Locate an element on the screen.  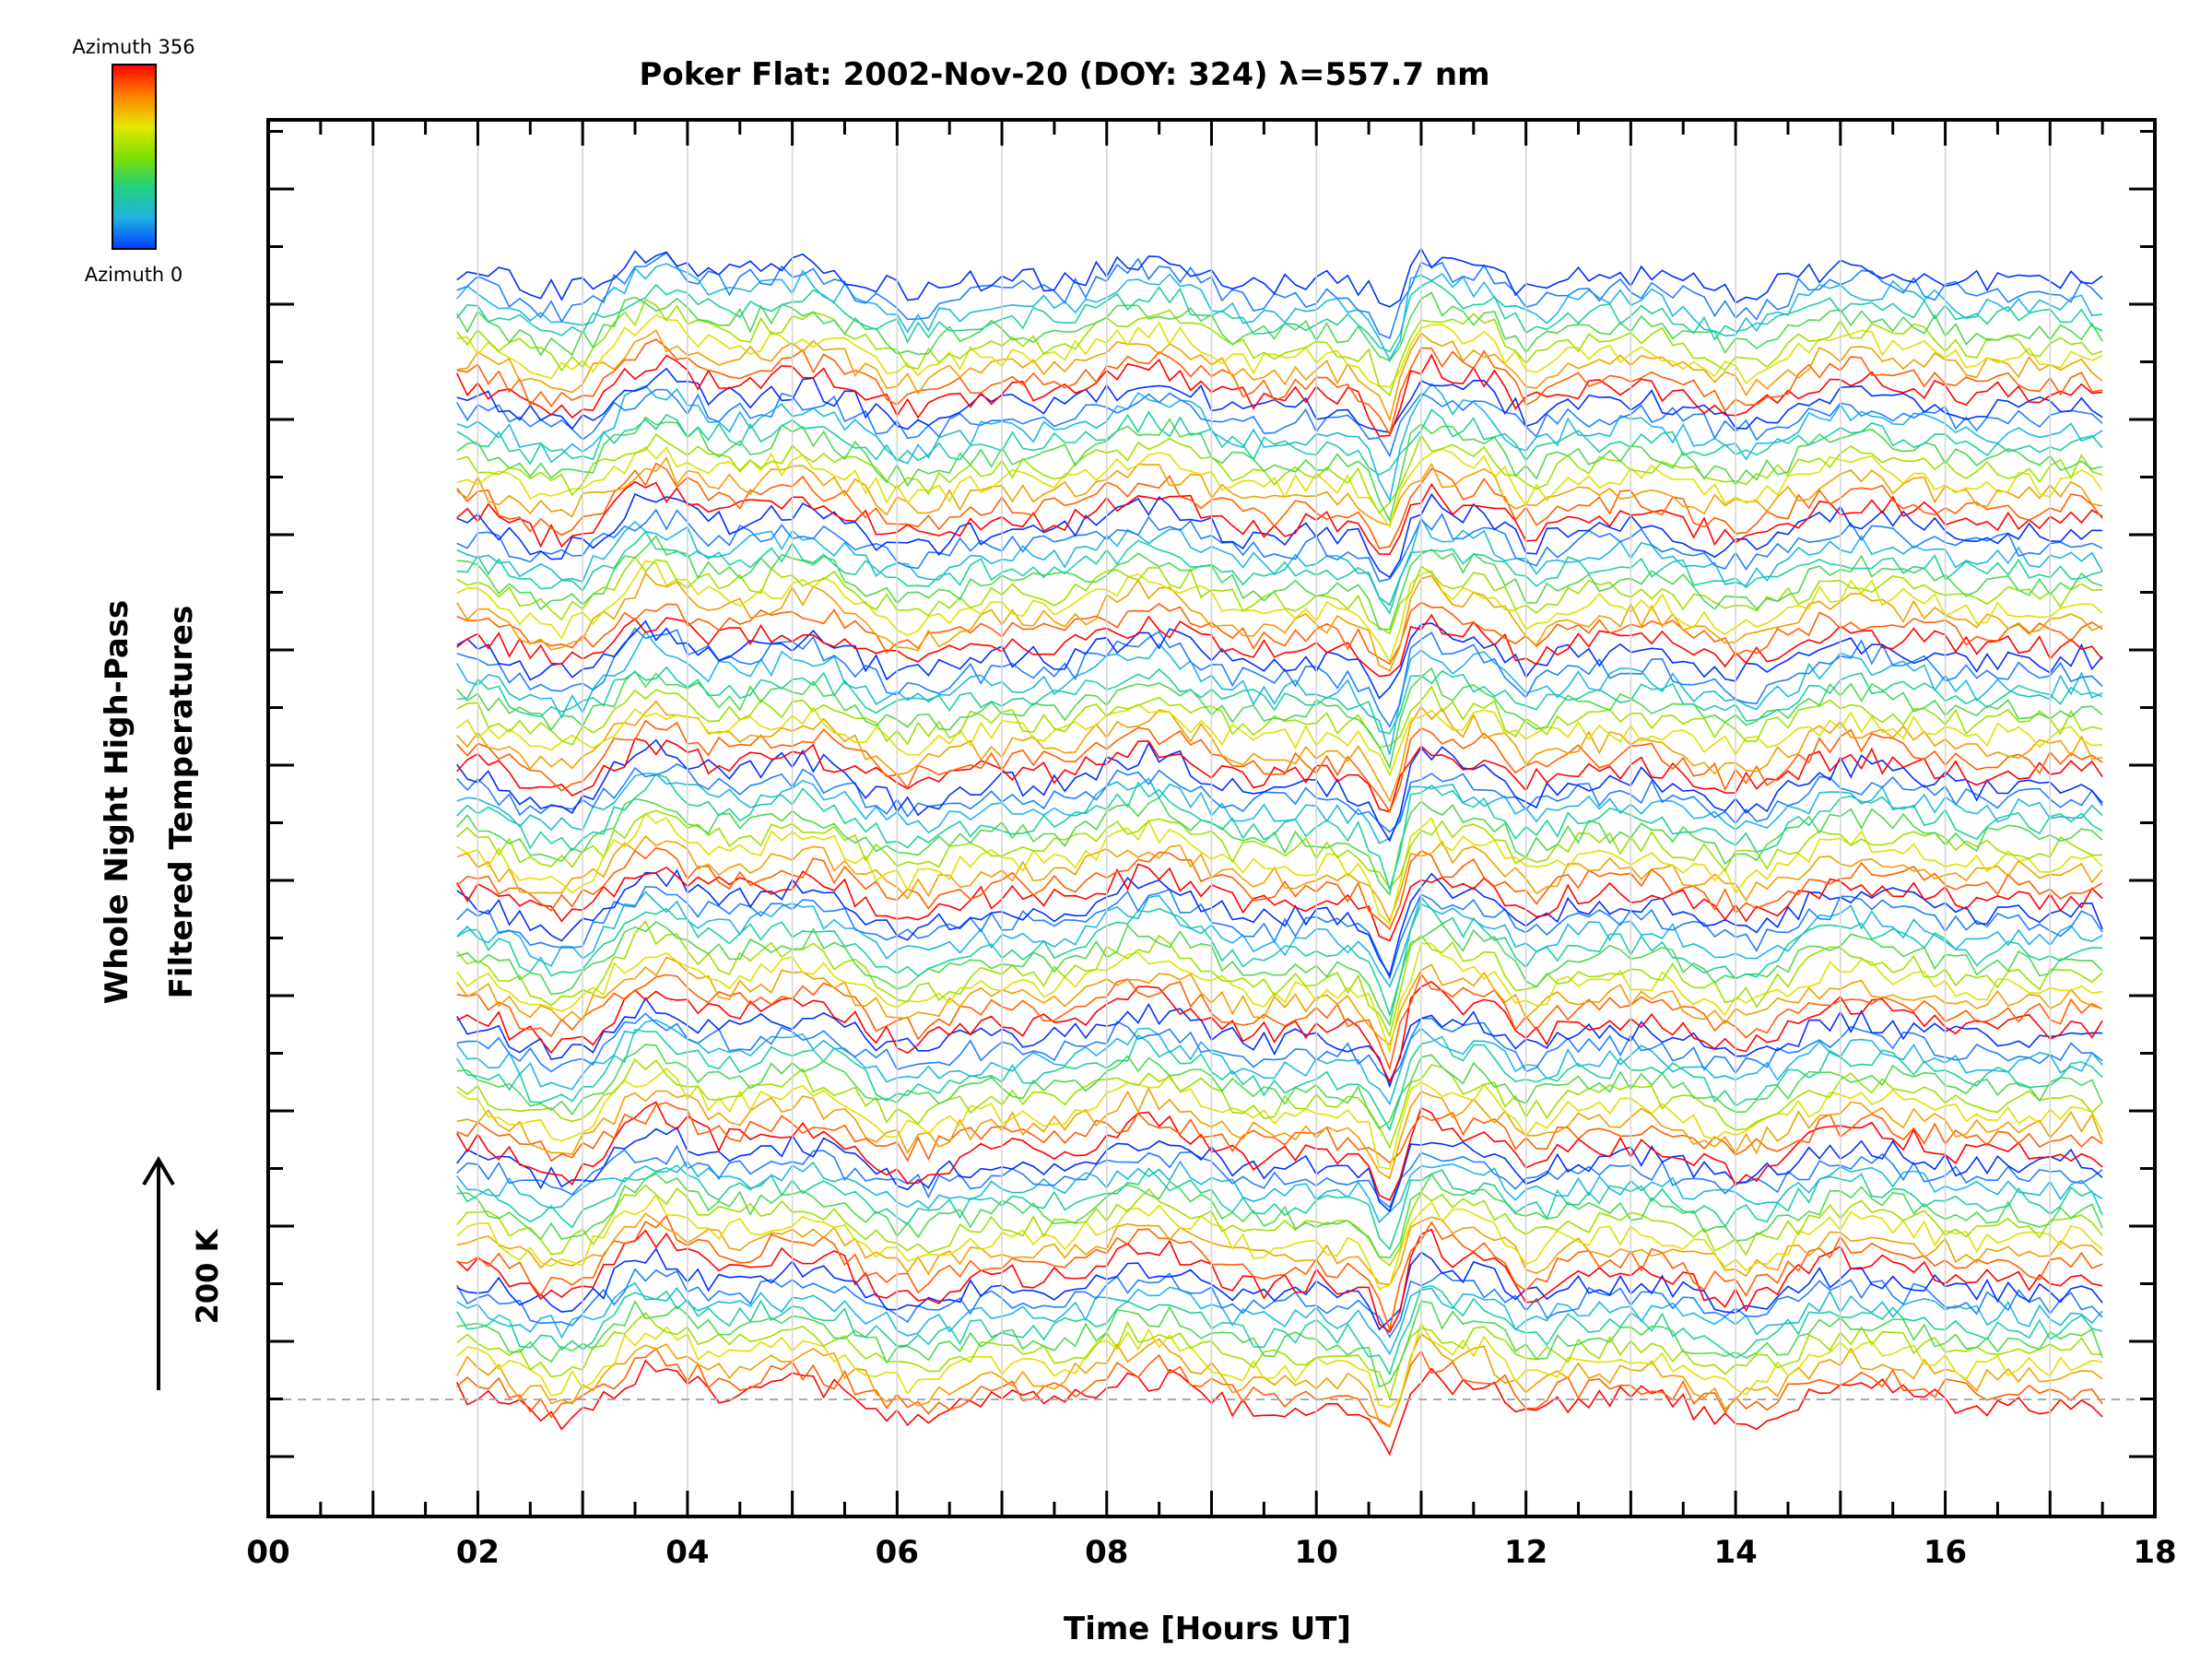
x-tick-label: 14 is located at coordinates (1735, 1552).